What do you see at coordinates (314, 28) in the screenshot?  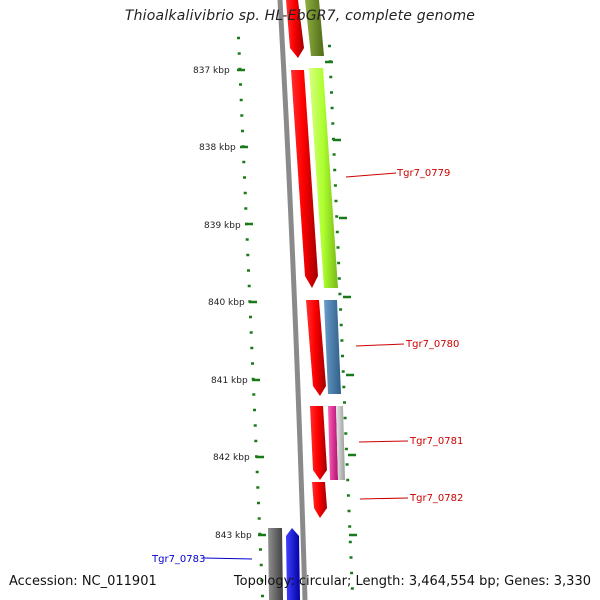 I see `gene-olive-top` at bounding box center [314, 28].